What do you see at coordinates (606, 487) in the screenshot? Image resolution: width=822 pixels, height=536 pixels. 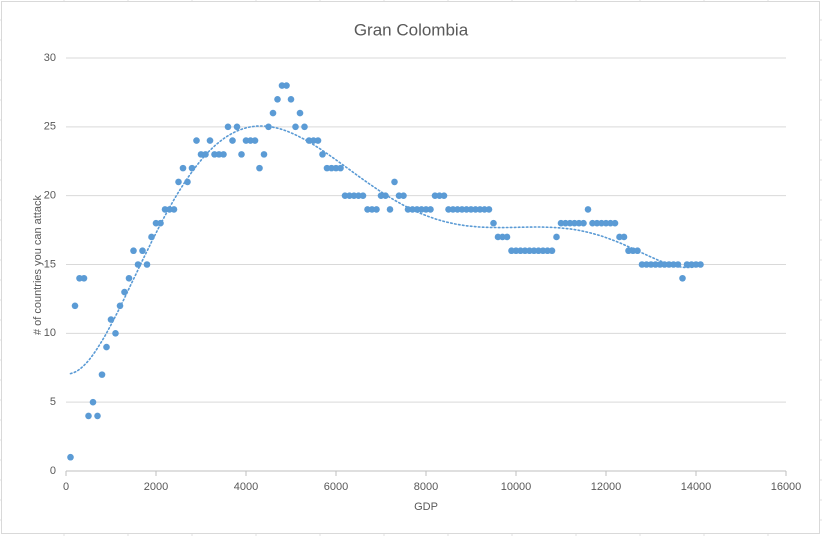 I see `x-tick-label: 12000` at bounding box center [606, 487].